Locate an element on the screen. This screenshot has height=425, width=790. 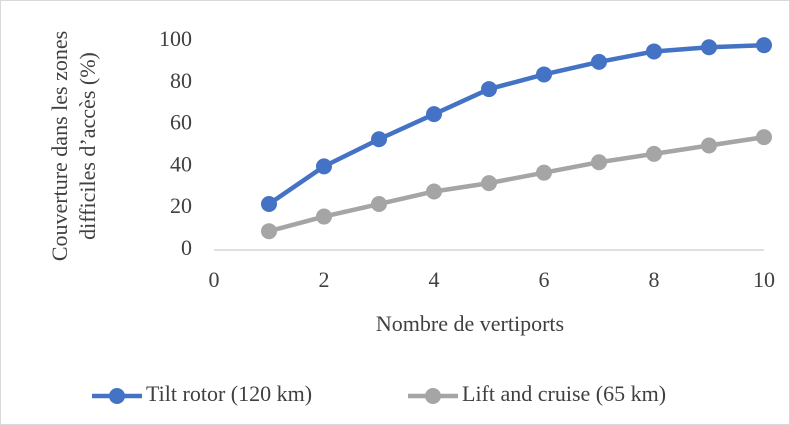
legend-label: Tilt rotor (120 km) is located at coordinates (229, 393).